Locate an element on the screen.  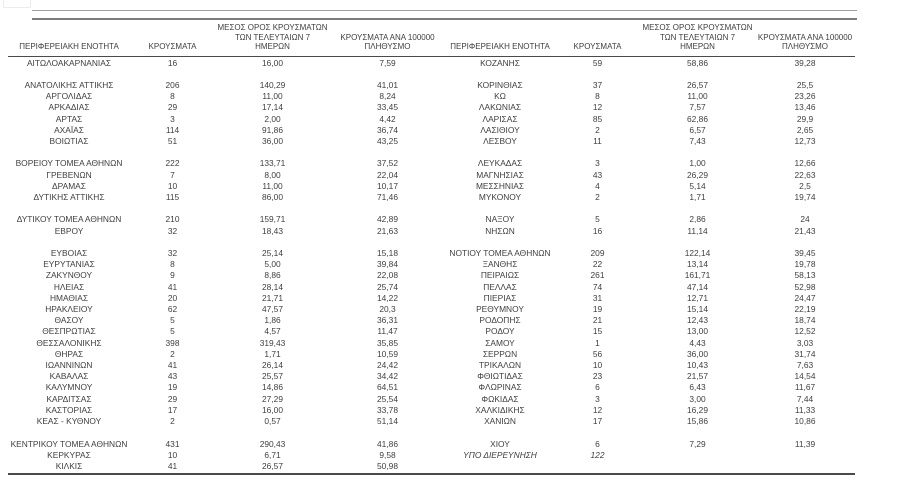
left-cases-cell: 17 is located at coordinates (172, 409).